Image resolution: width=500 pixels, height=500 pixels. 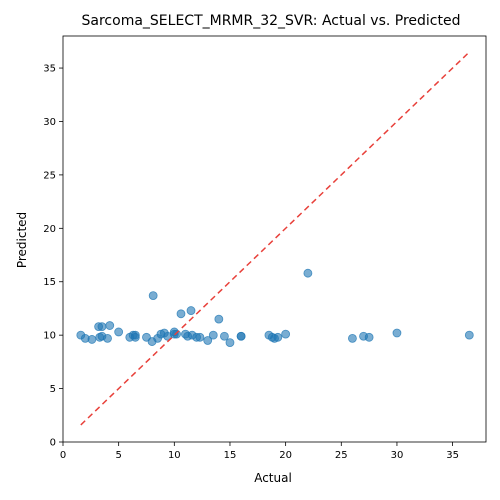 What do you see at coordinates (53, 256) in the screenshot?
I see `y-axis: 0 5 10 15 20 25 30 35` at bounding box center [53, 256].